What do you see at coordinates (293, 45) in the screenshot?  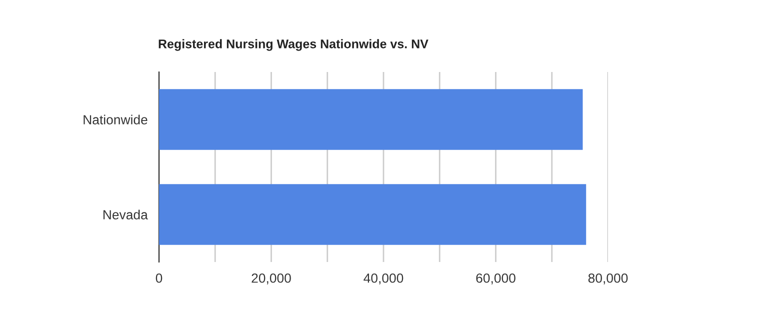 I see `chart-title: Registered Nursing Wages Nationwide vs. NV` at bounding box center [293, 45].